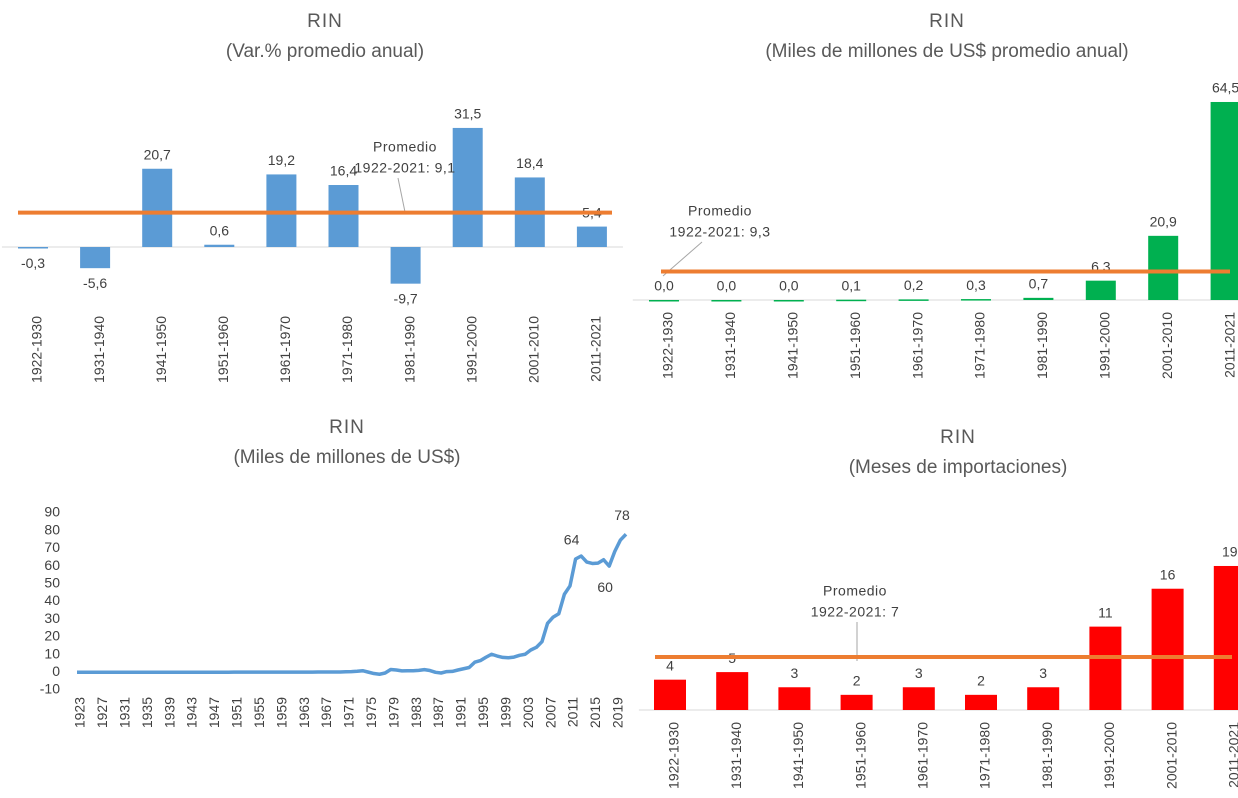 The height and width of the screenshot is (798, 1238). I want to click on x-tick-label: 2001-2010, so click(1167, 345).